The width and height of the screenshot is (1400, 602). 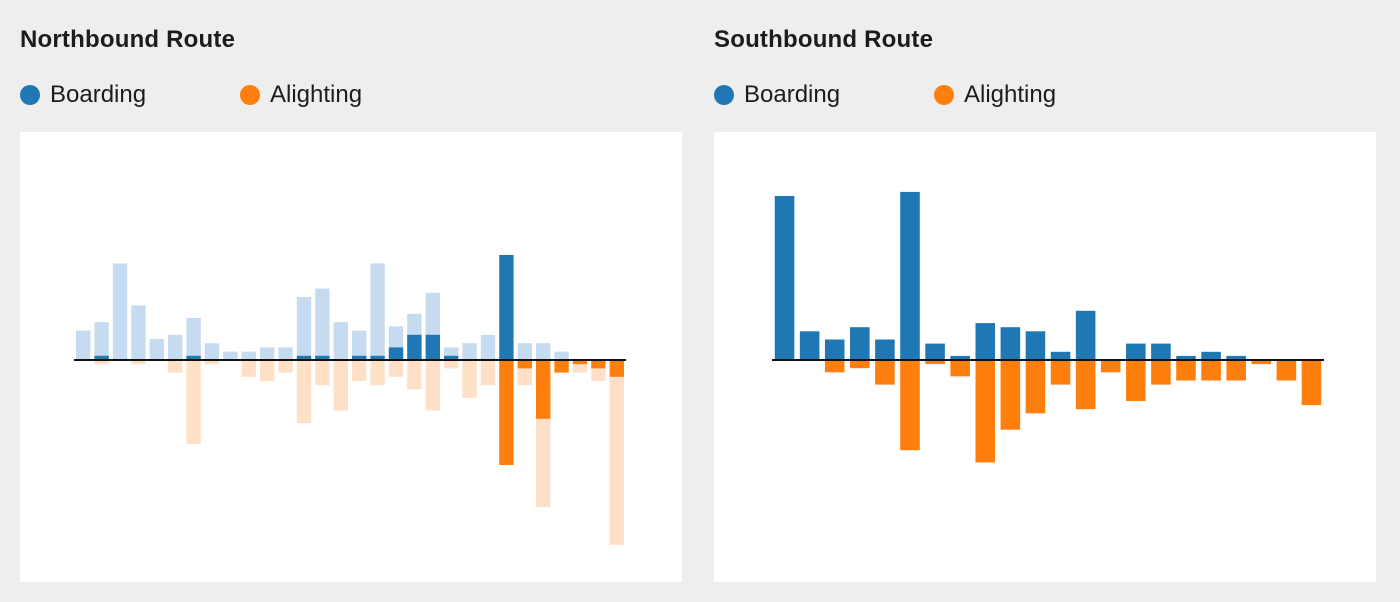 I want to click on legend-alighting: Alighting, so click(x=995, y=95).